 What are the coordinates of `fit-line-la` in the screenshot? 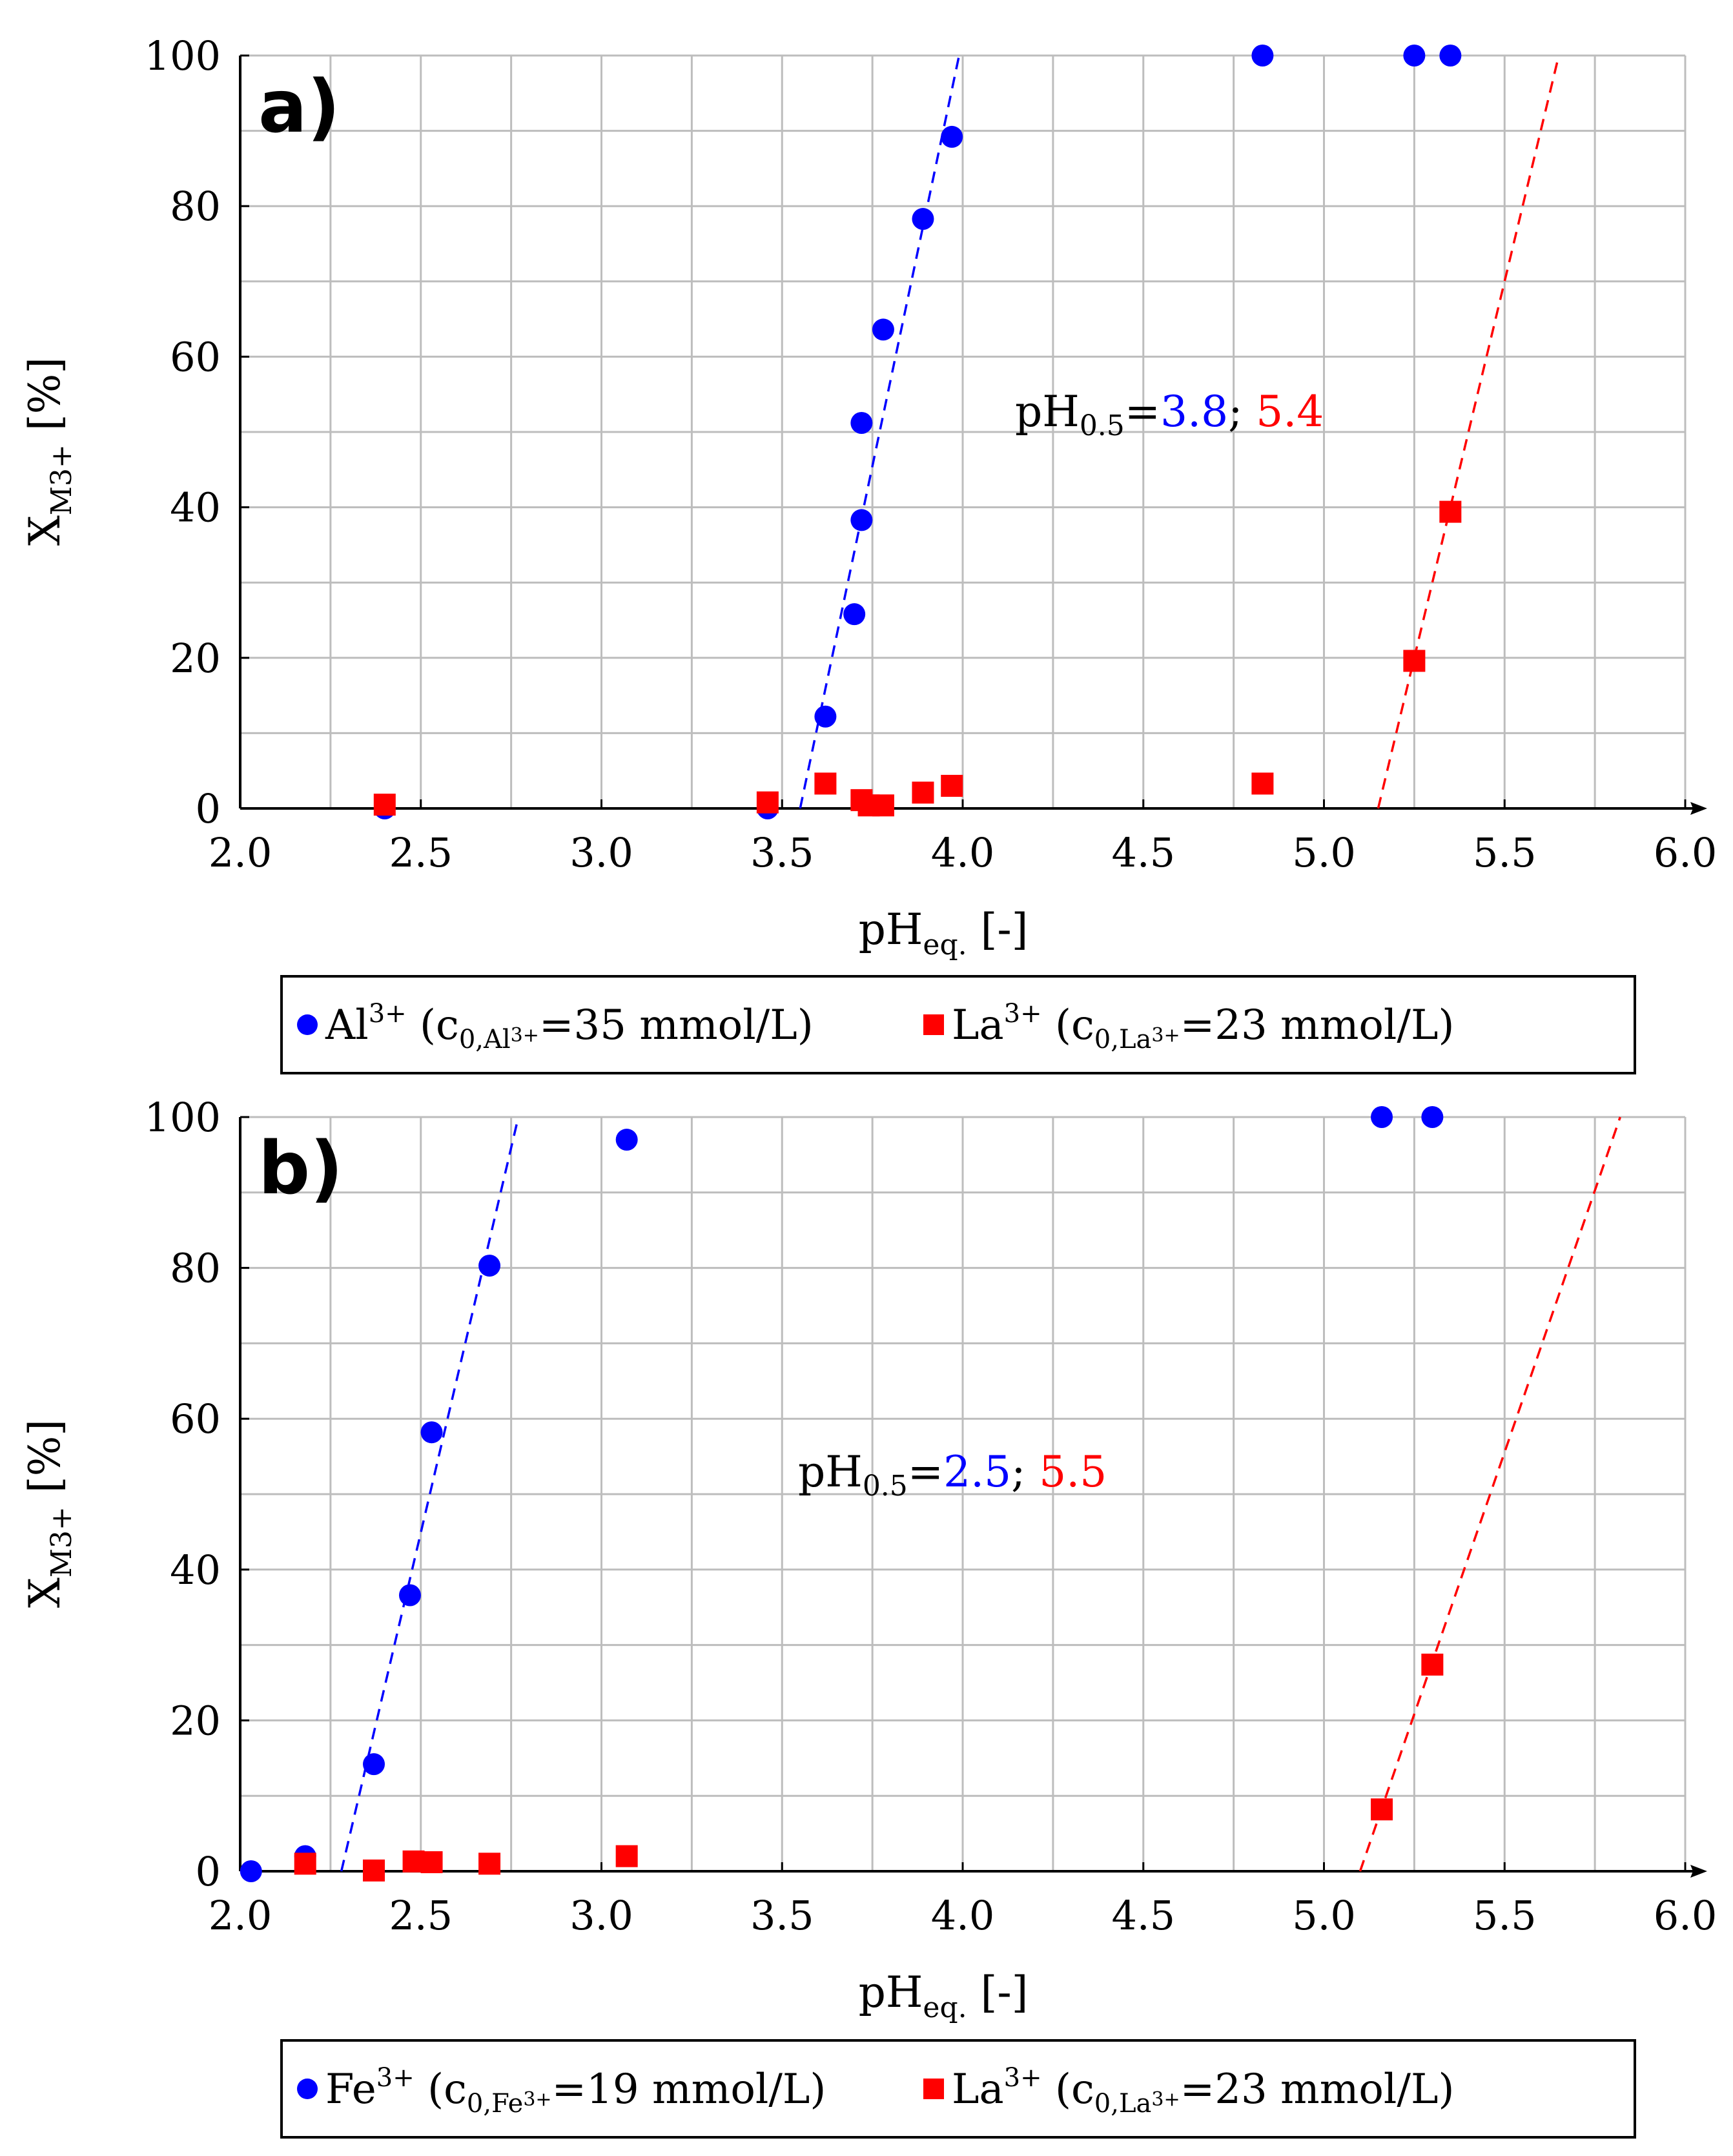 It's located at (1490, 1494).